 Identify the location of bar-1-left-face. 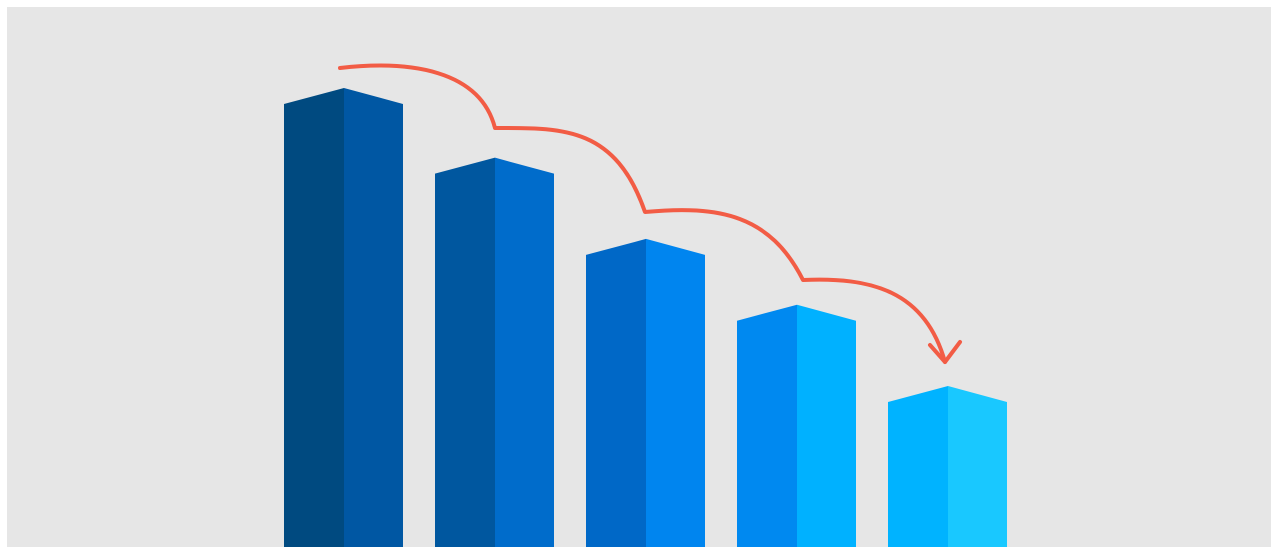
(314, 317).